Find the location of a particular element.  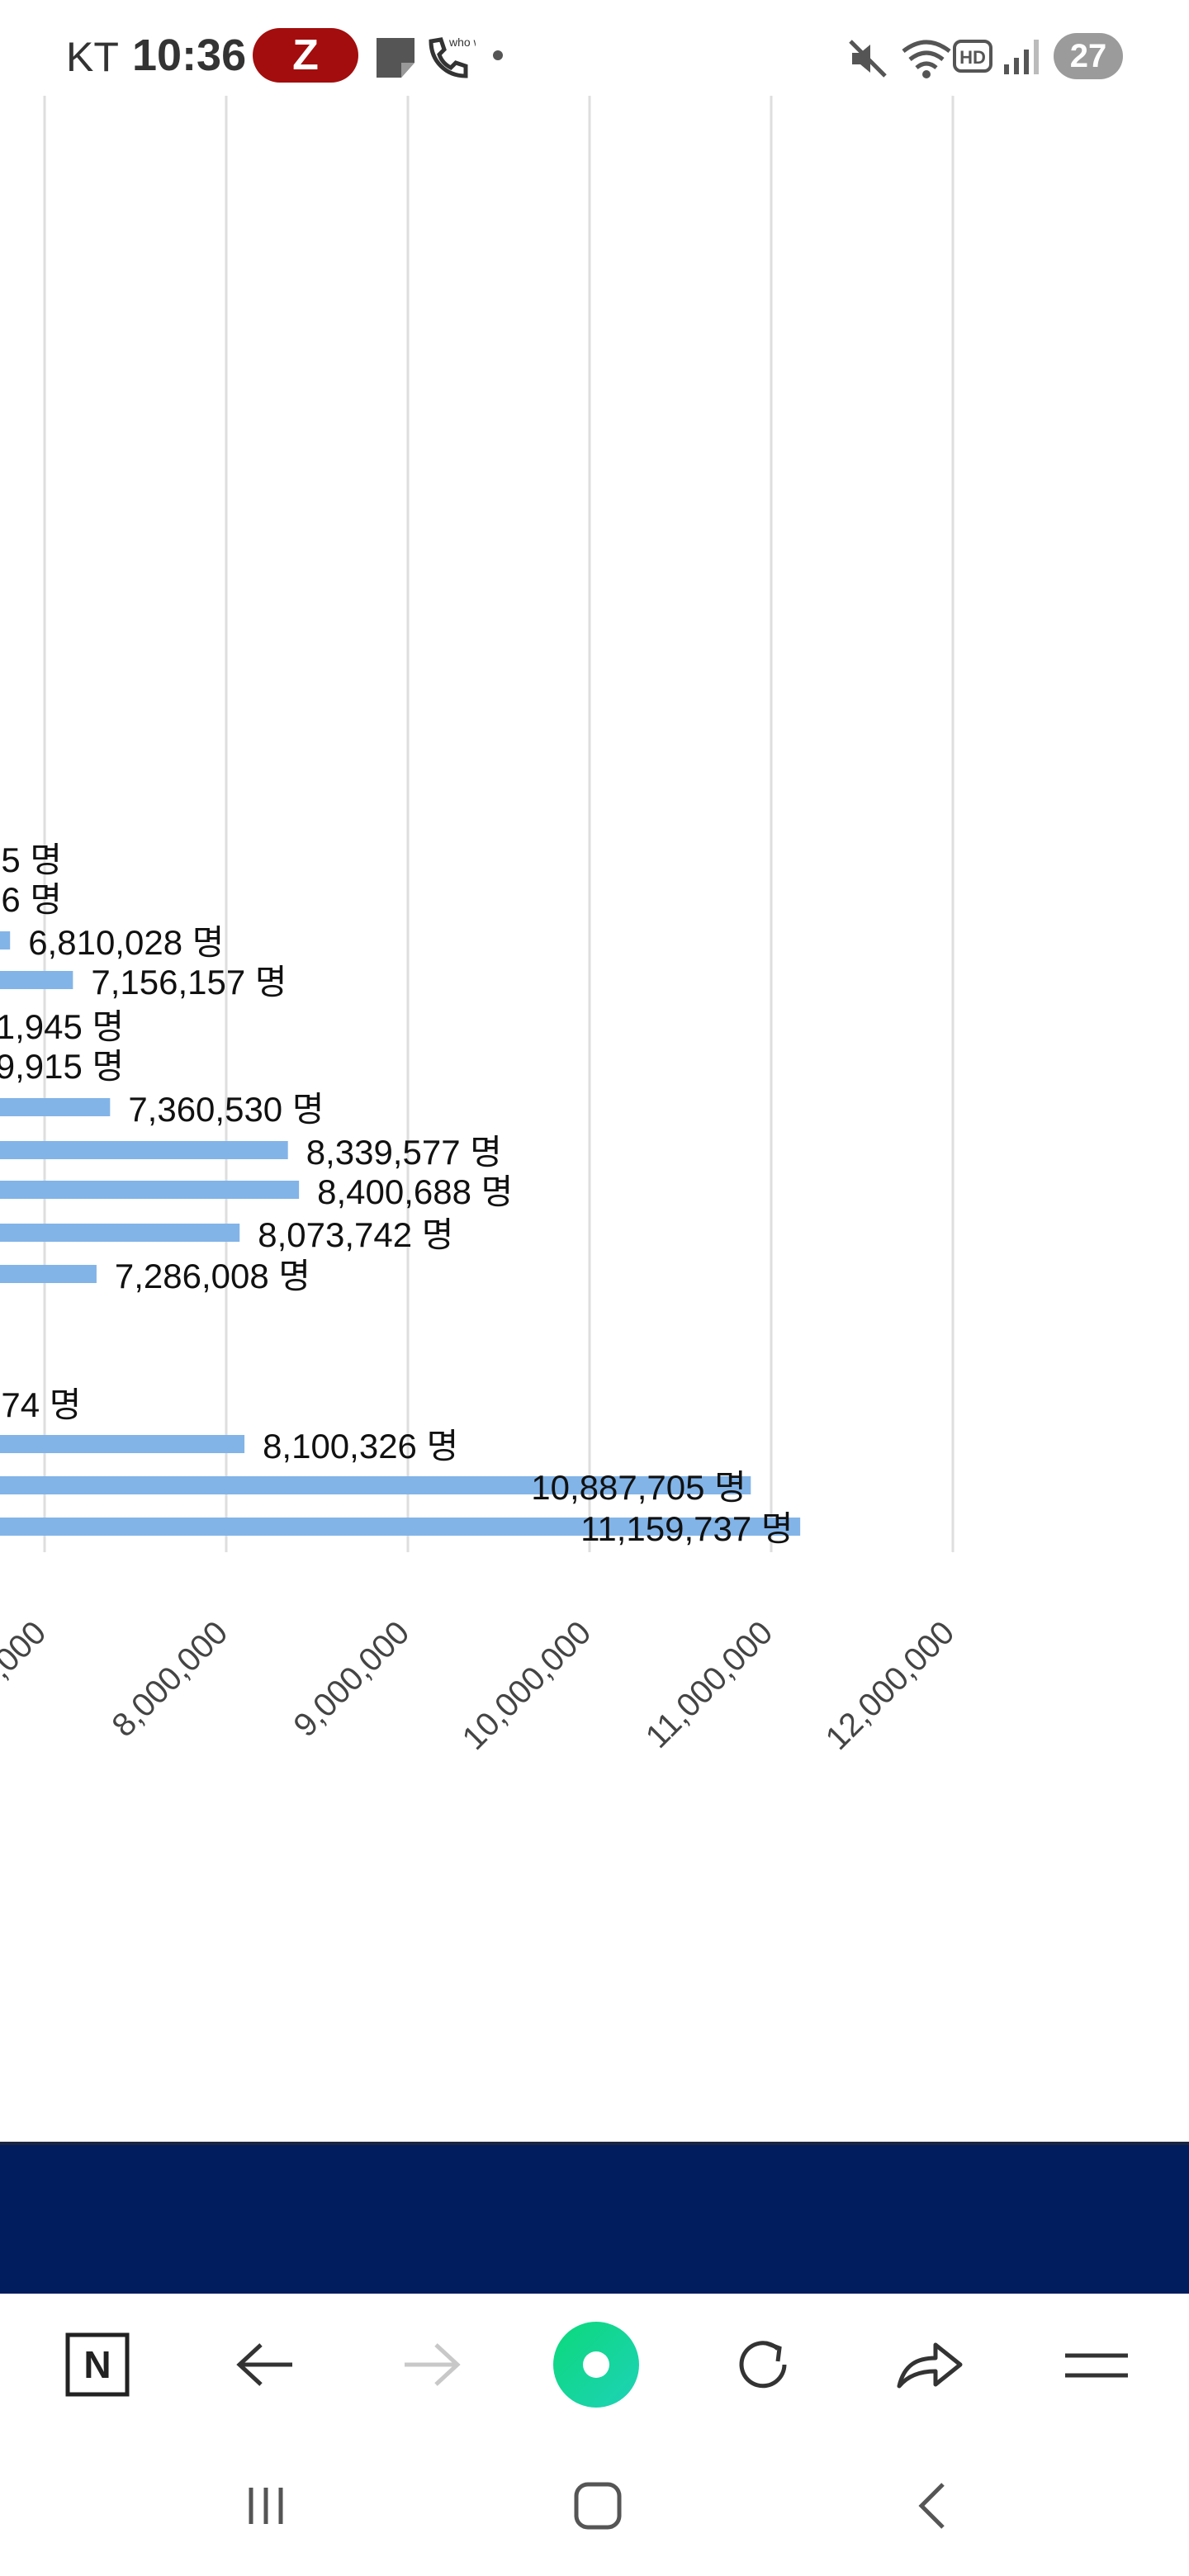

naver-home-label: N is located at coordinates (97, 2364).